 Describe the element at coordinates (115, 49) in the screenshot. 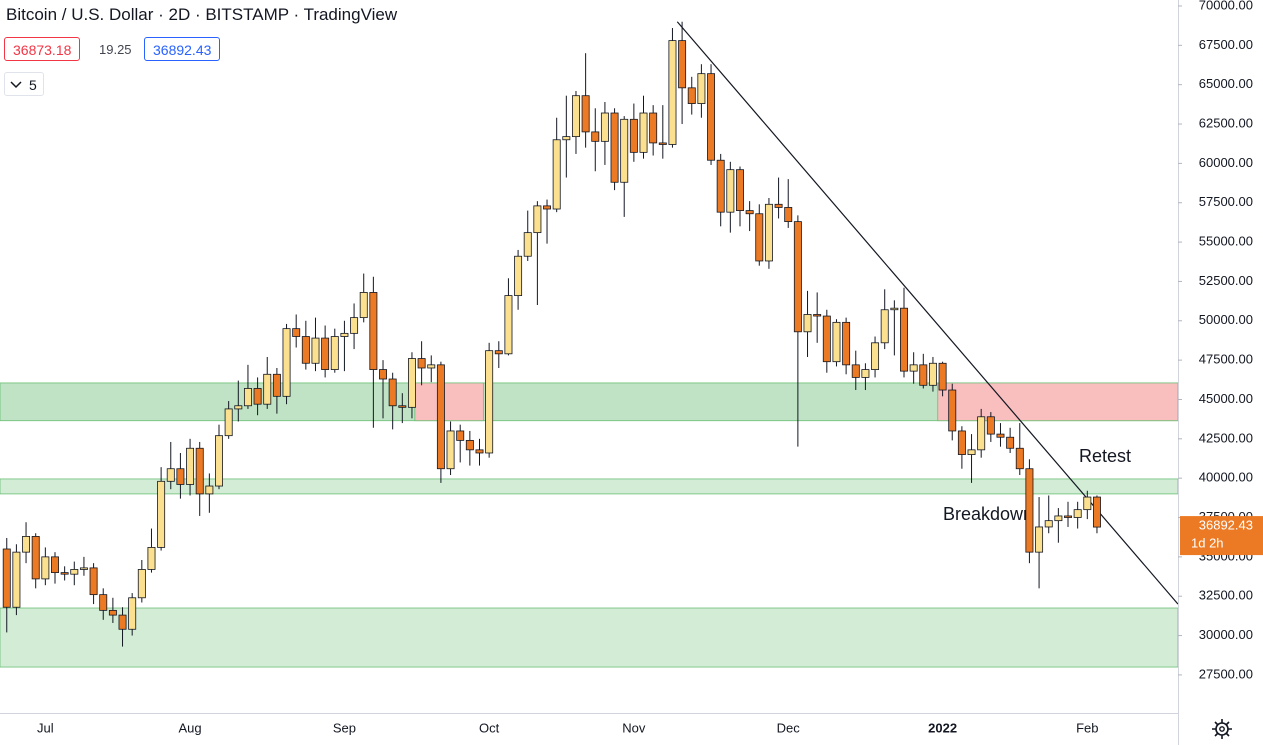

I see `spread: 19.25` at that location.